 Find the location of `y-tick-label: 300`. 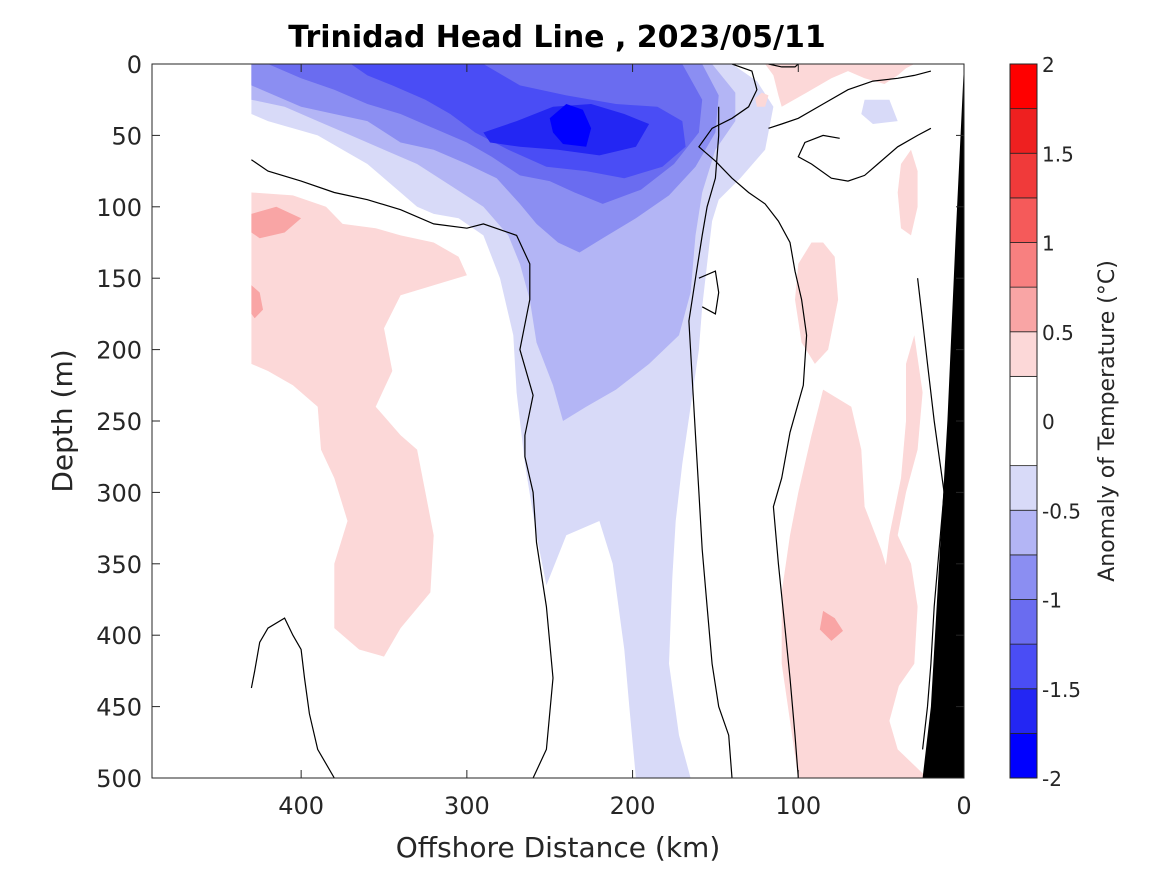

y-tick-label: 300 is located at coordinates (119, 493).